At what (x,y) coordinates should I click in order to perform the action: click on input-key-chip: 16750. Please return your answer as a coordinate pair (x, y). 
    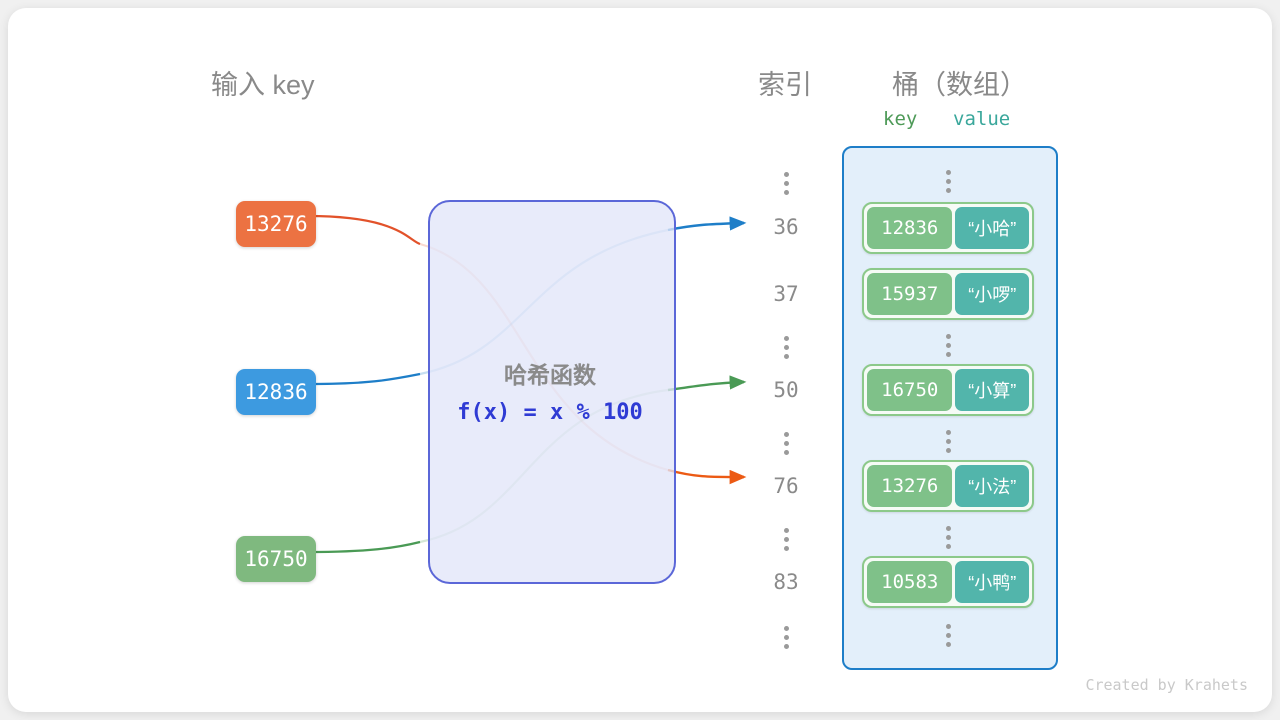
    Looking at the image, I should click on (276, 559).